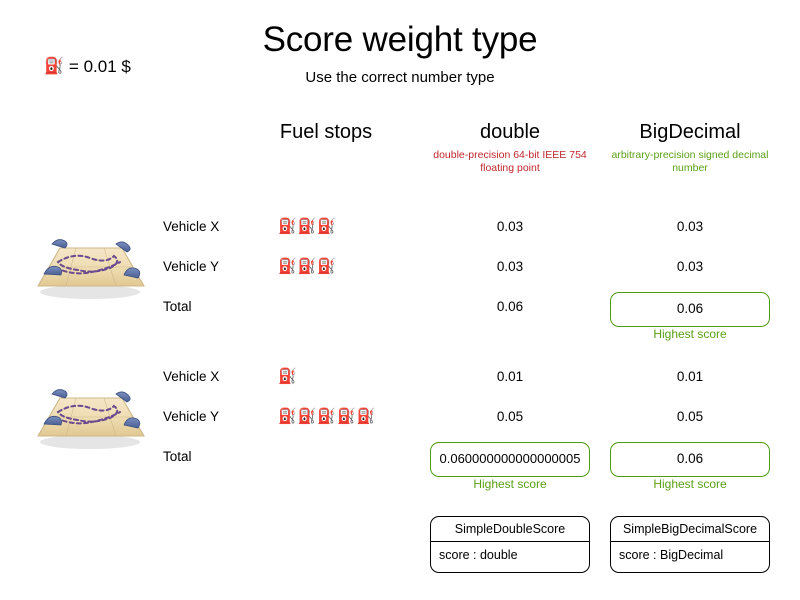 The width and height of the screenshot is (800, 600). I want to click on uml-class-field: score : double, so click(478, 555).